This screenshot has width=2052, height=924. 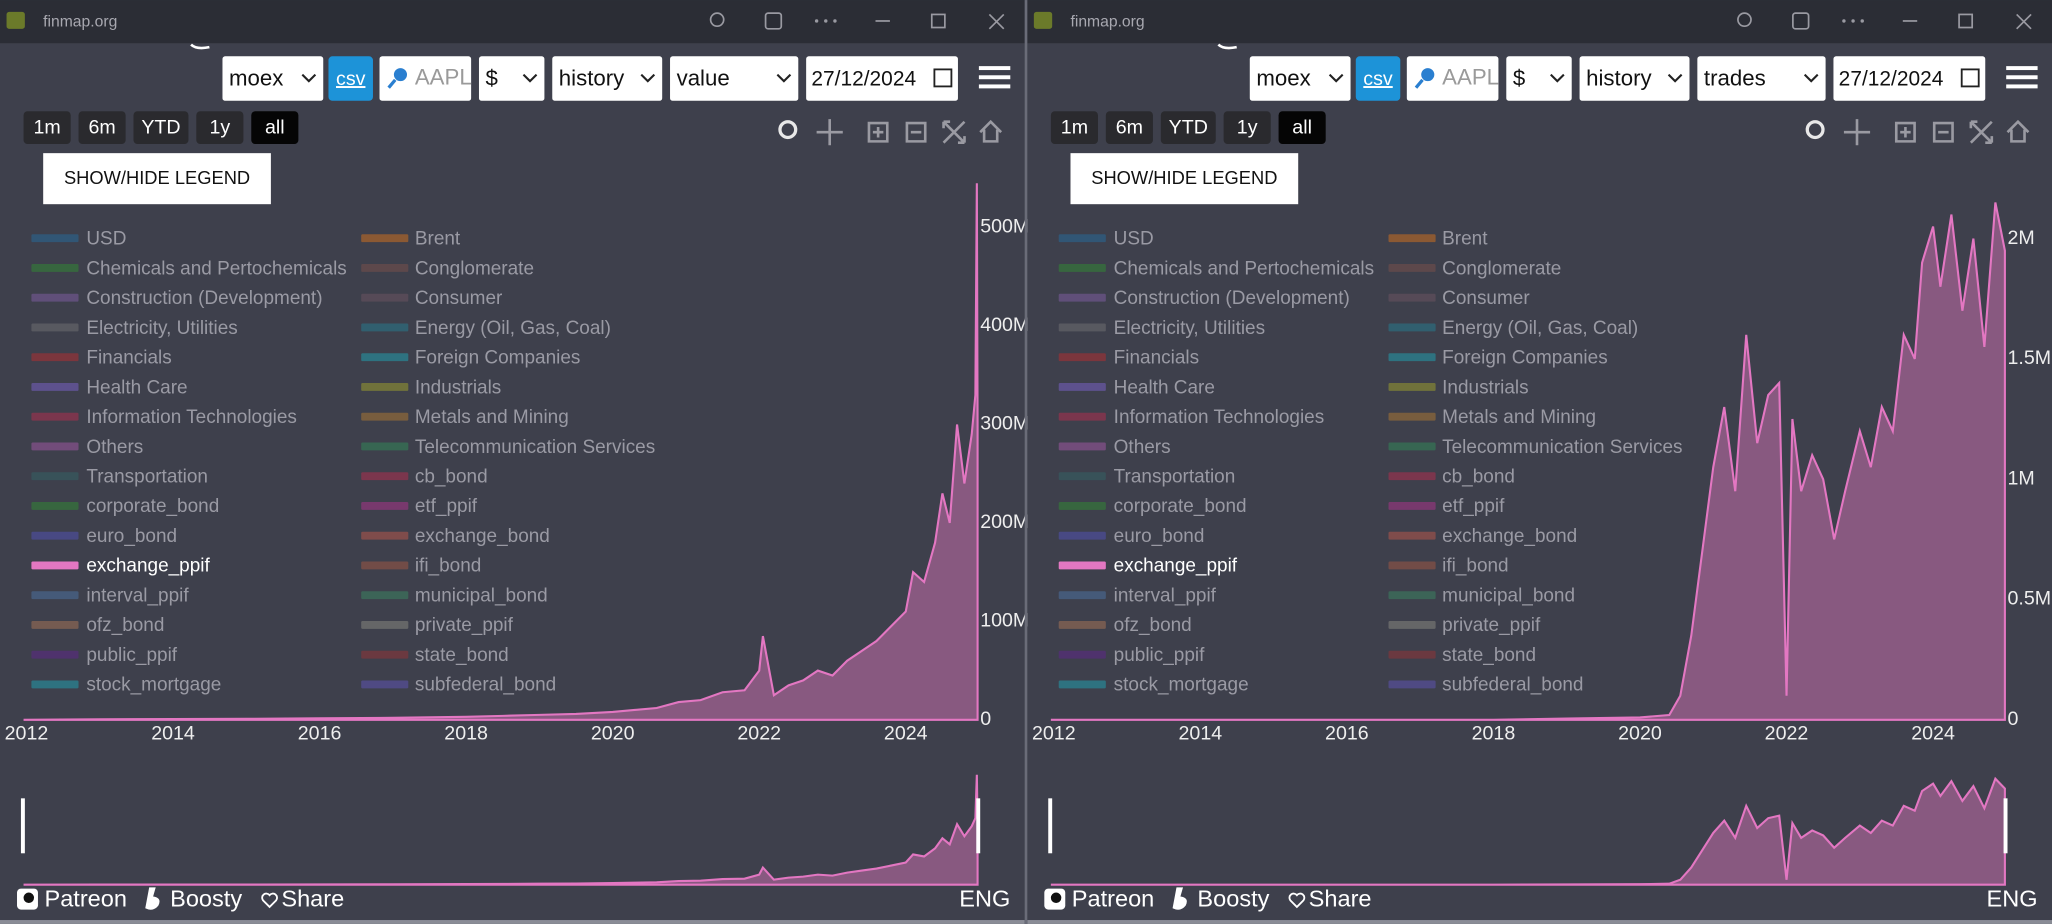 What do you see at coordinates (1300, 78) in the screenshot?
I see `exchange-control` at bounding box center [1300, 78].